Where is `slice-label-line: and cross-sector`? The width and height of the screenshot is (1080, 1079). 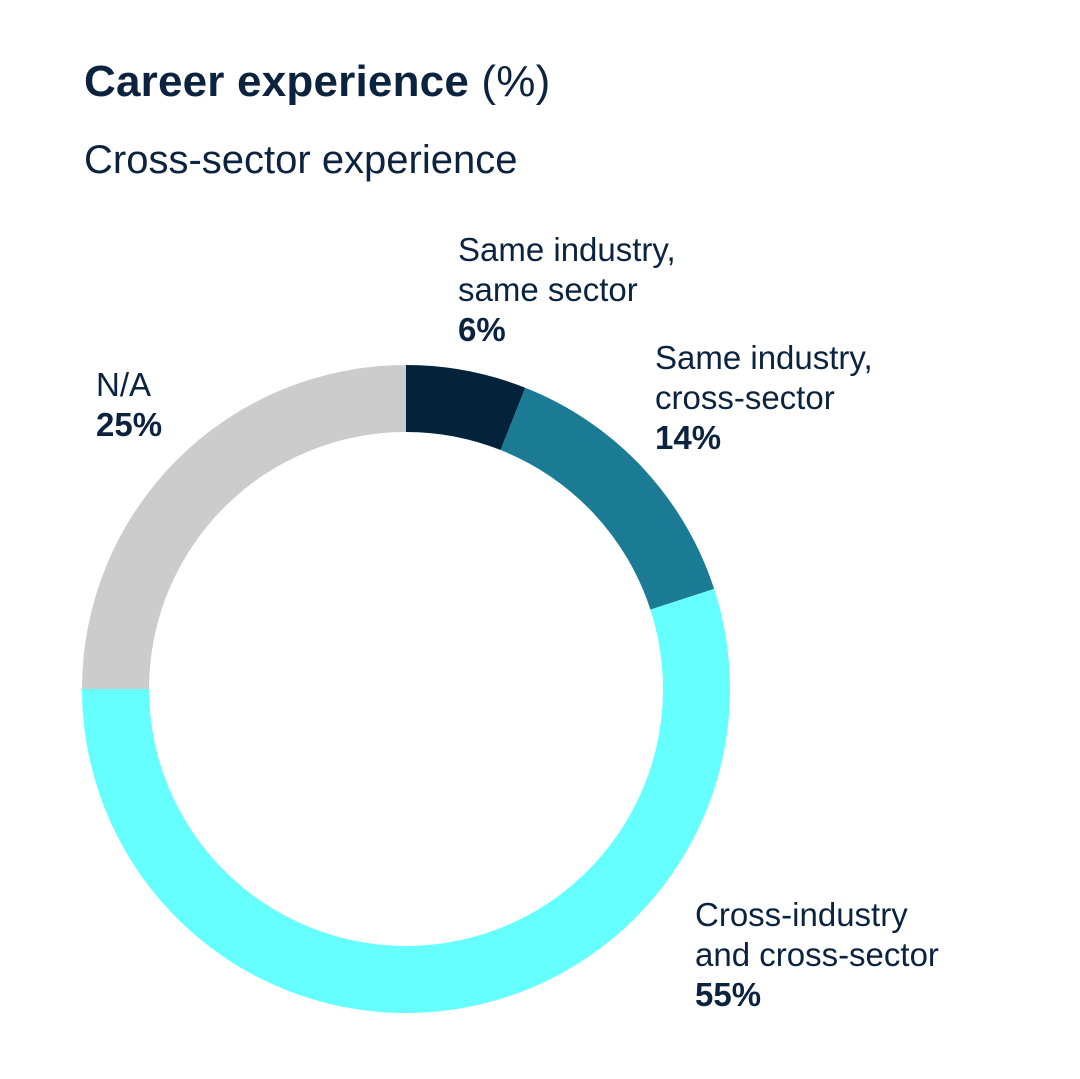 slice-label-line: and cross-sector is located at coordinates (817, 954).